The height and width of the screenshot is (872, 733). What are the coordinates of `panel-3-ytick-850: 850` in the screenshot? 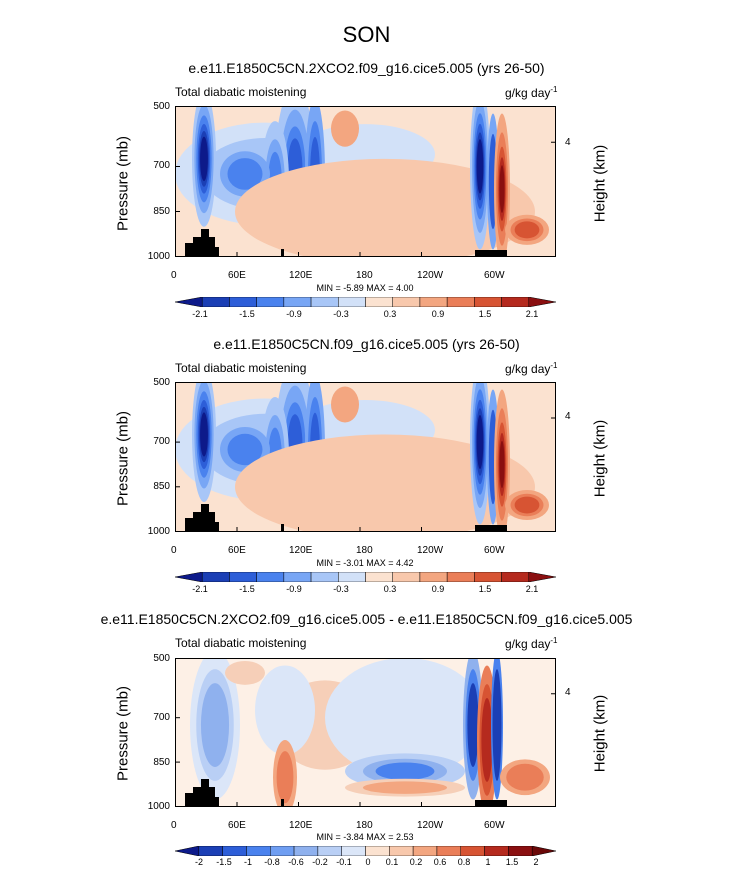 It's located at (161, 762).